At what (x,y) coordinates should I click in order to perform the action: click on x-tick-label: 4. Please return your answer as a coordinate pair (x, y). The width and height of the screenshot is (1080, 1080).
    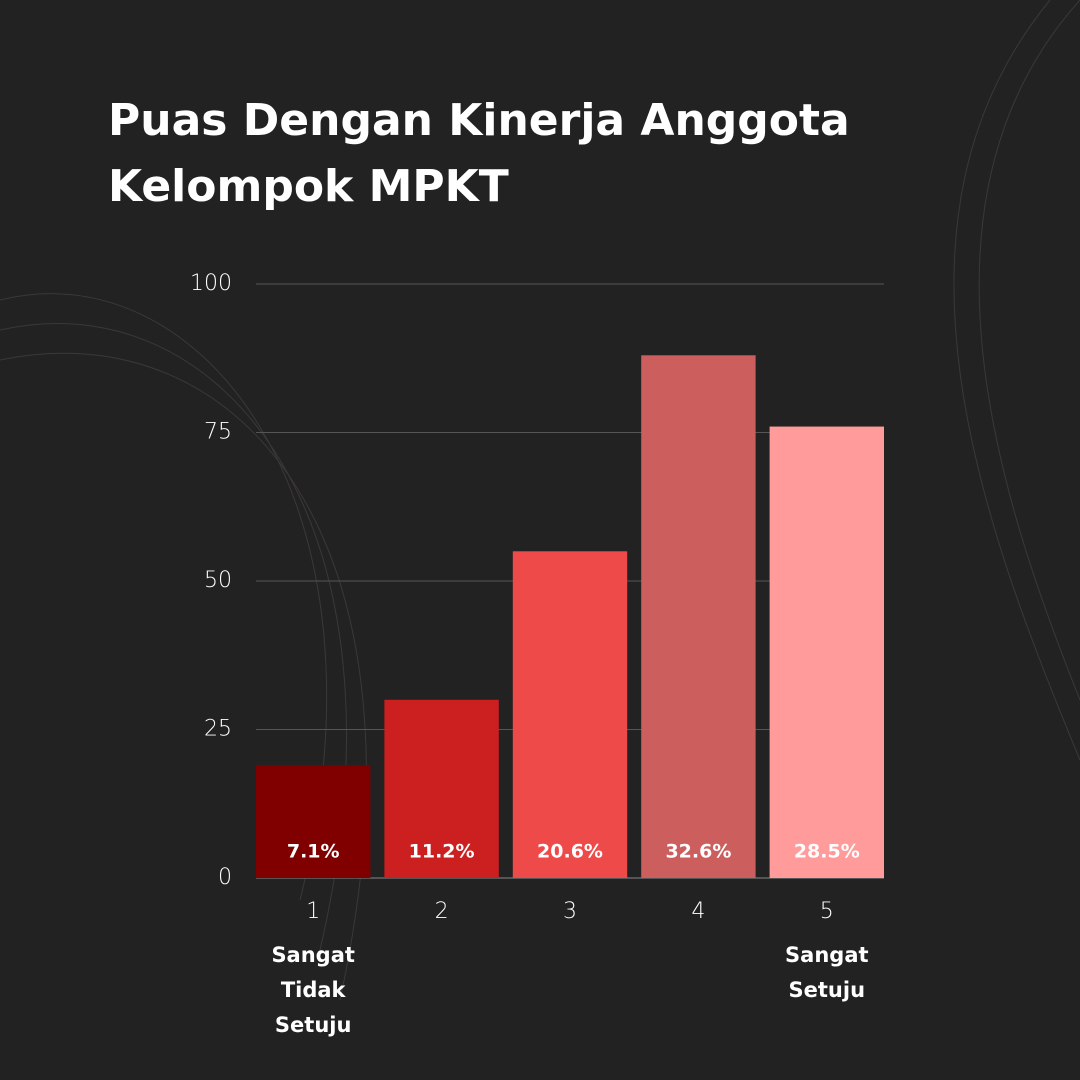
    Looking at the image, I should click on (698, 911).